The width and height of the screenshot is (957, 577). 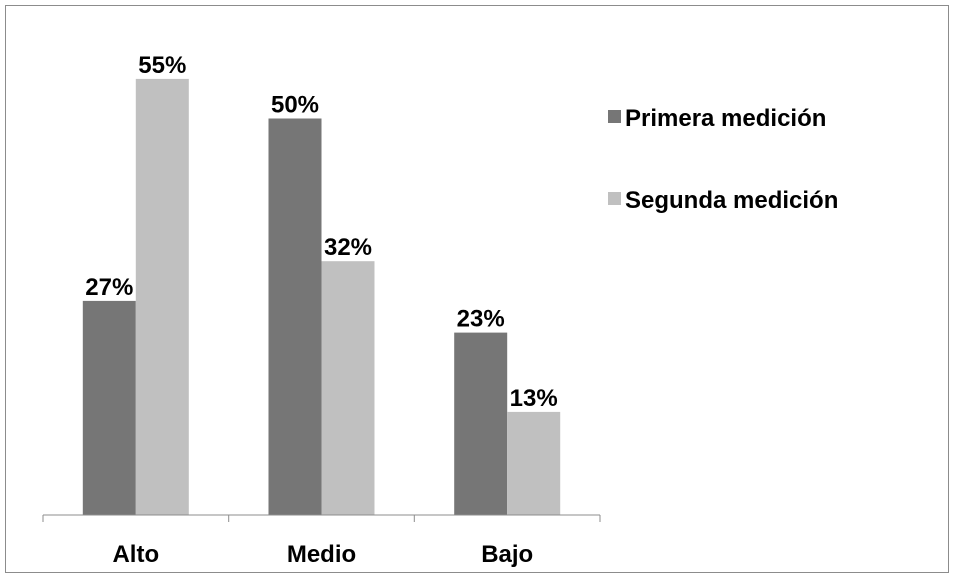 What do you see at coordinates (481, 319) in the screenshot?
I see `data-label-bajo-series-1: 23%` at bounding box center [481, 319].